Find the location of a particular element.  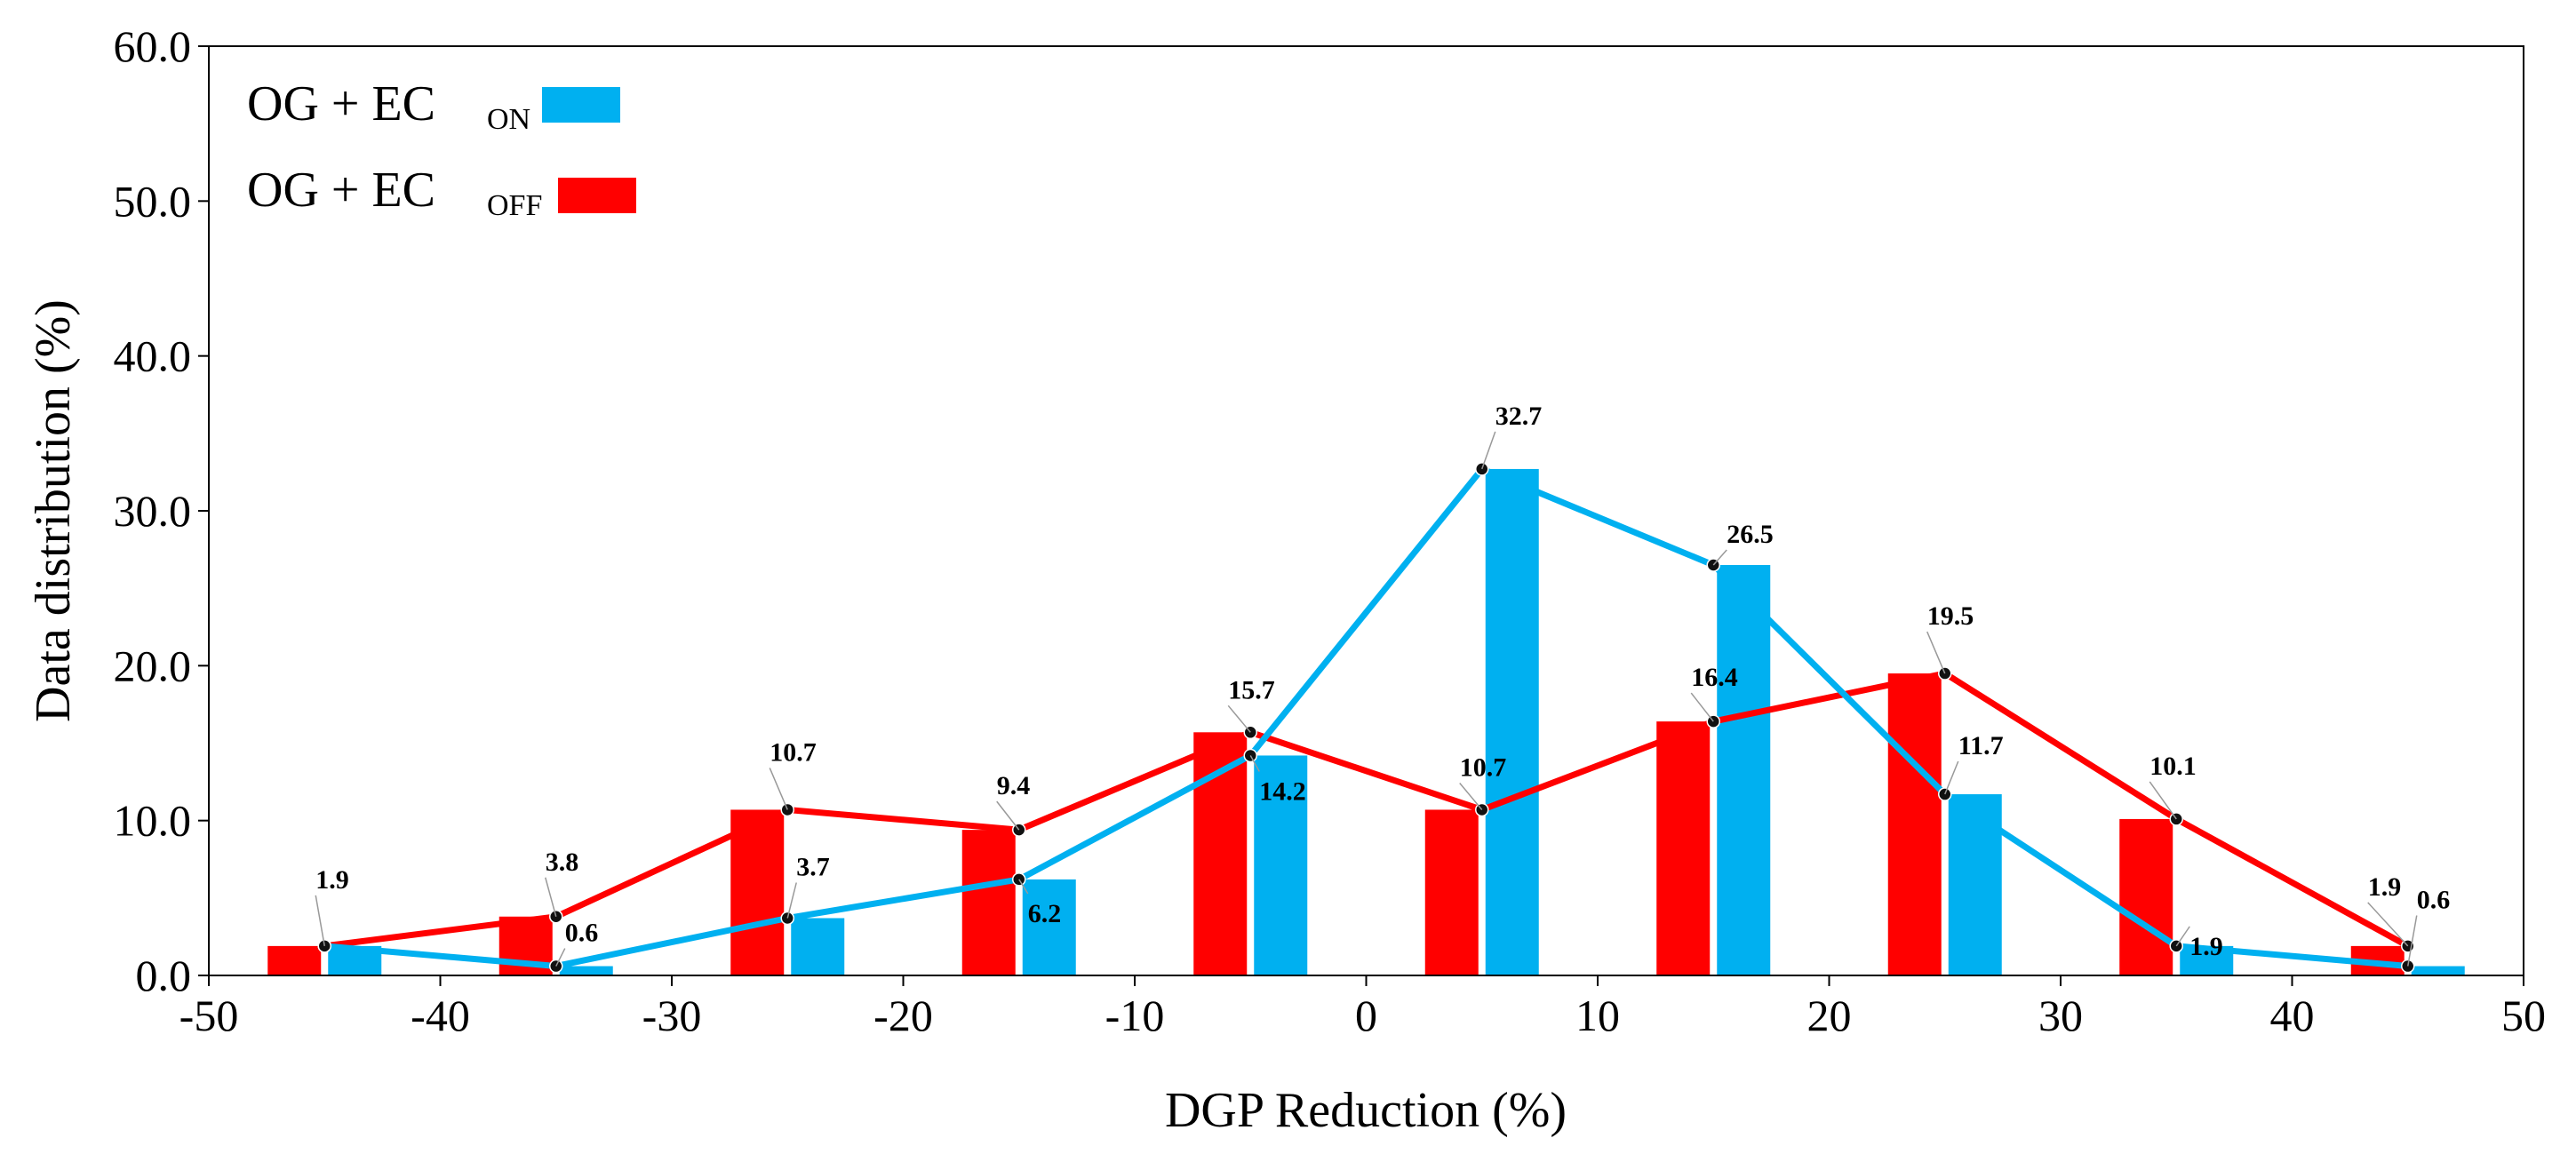

x-tick-label-7: 20 is located at coordinates (1829, 1016).